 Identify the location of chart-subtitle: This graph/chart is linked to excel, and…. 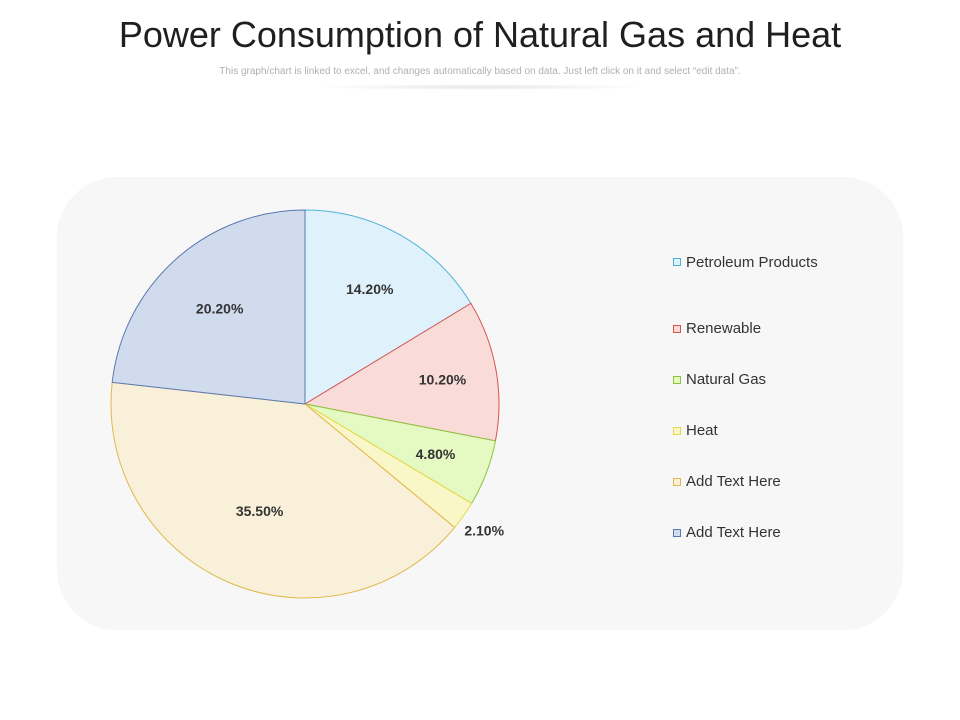
(480, 71).